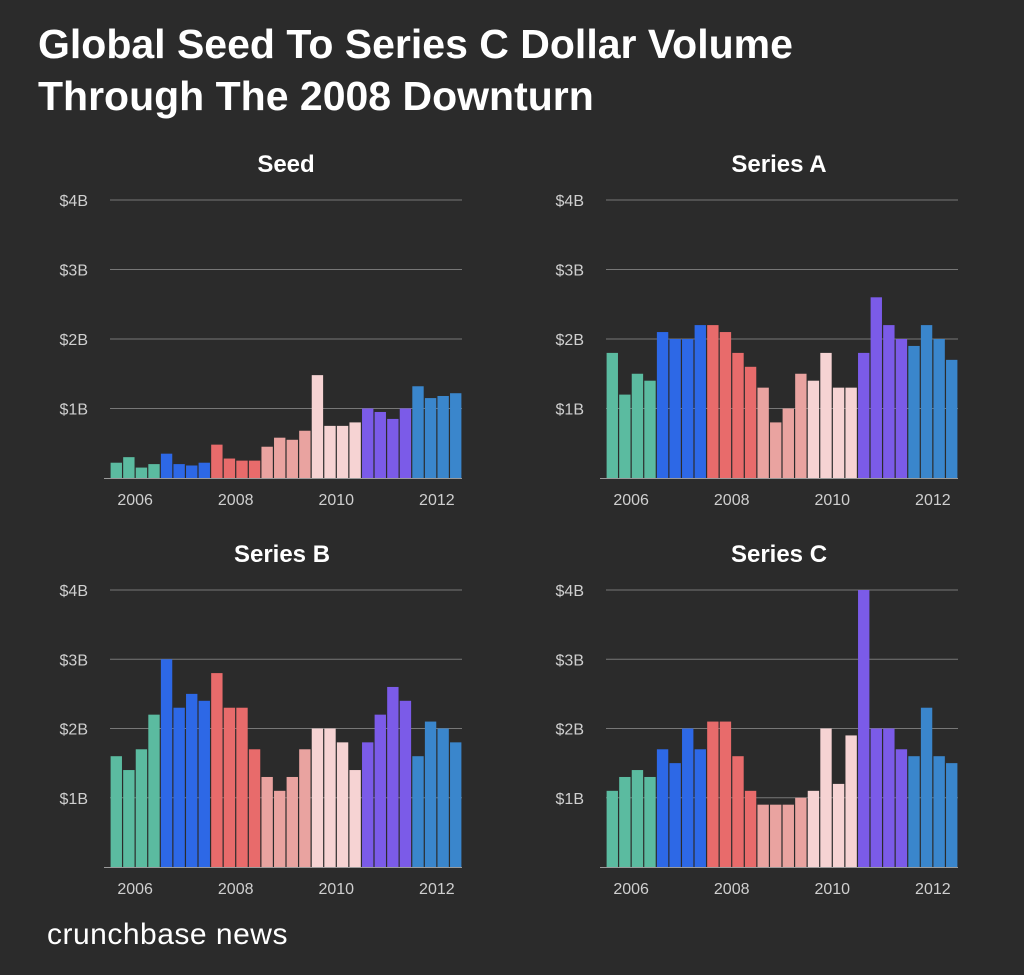 This screenshot has height=975, width=1024. What do you see at coordinates (282, 554) in the screenshot?
I see `chart-title: Series B` at bounding box center [282, 554].